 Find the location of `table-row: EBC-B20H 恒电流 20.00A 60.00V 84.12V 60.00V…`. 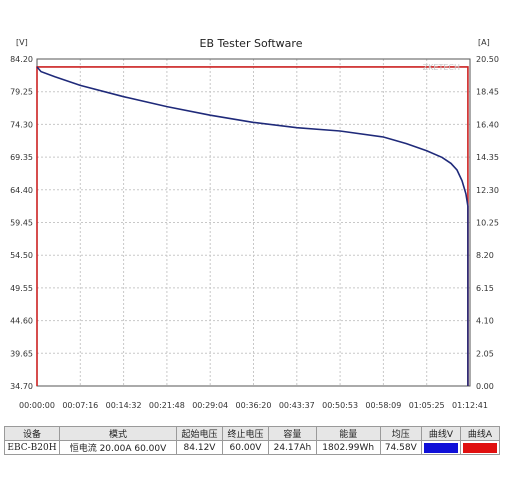

table-row: EBC-B20H 恒电流 20.00A 60.00V 84.12V 60.00V… is located at coordinates (252, 447).